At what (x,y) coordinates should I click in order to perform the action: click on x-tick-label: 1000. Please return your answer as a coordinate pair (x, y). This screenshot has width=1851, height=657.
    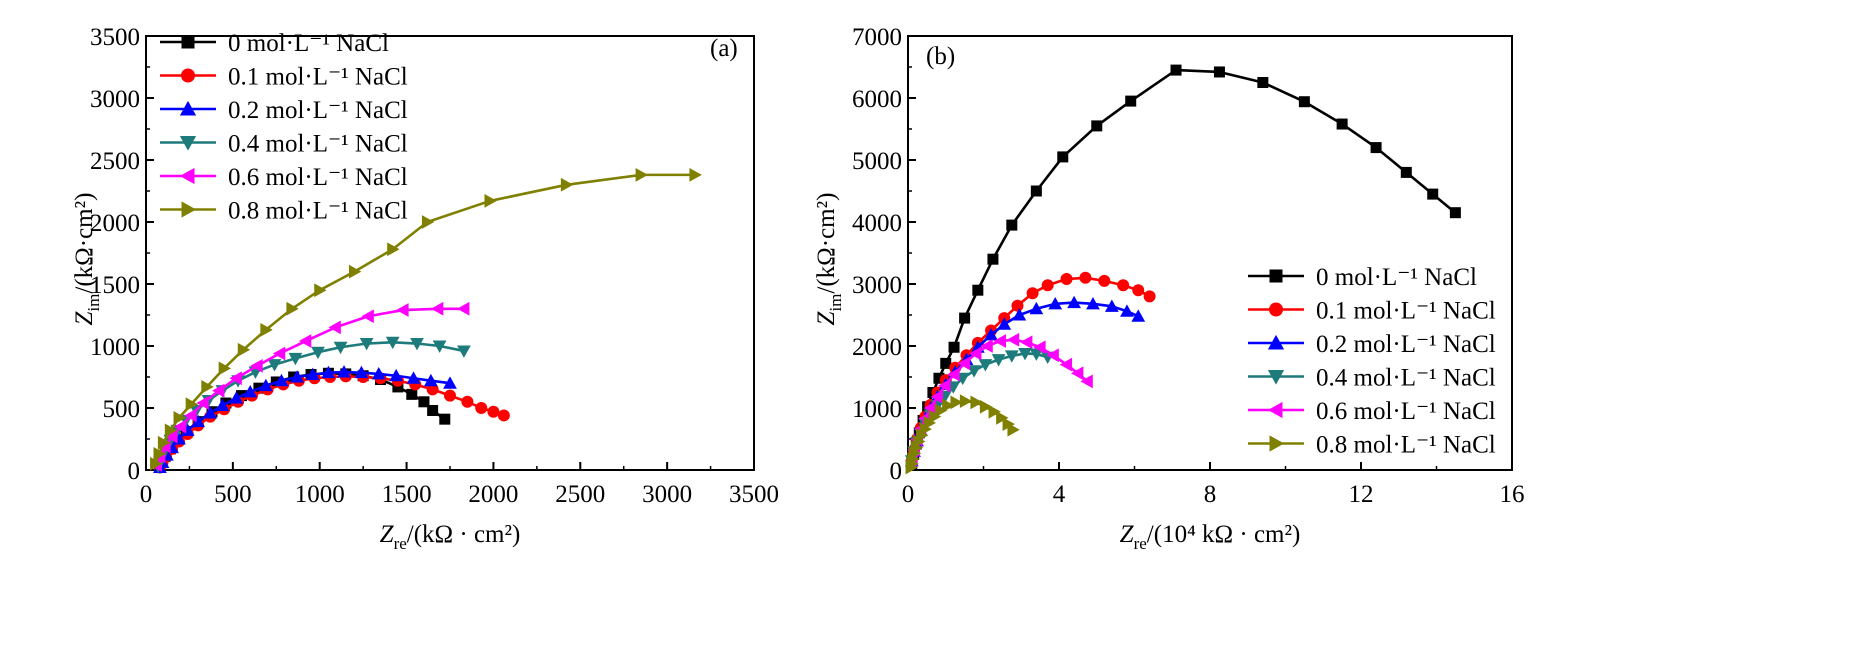
    Looking at the image, I should click on (320, 494).